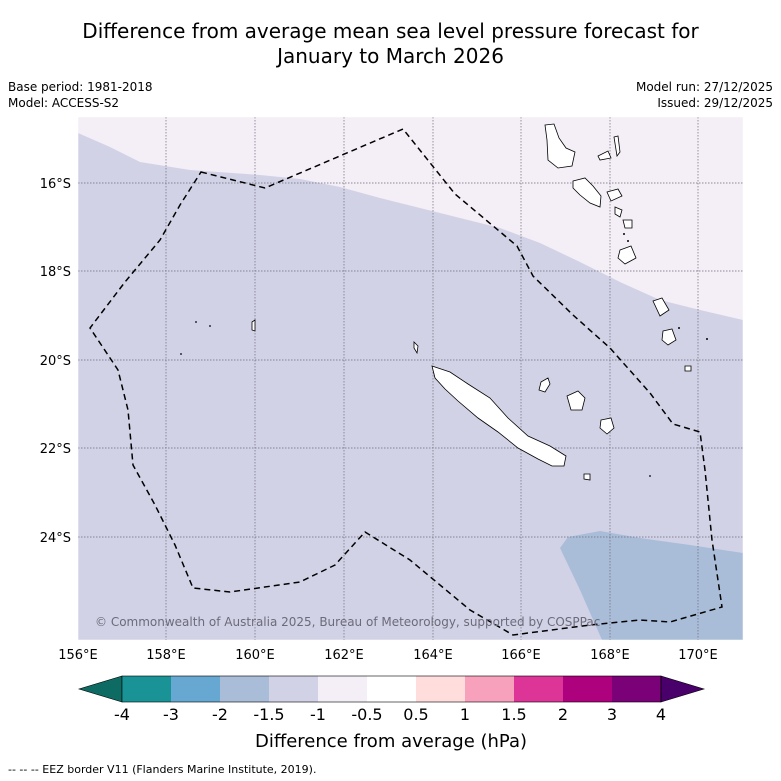 The image size is (781, 781). Describe the element at coordinates (612, 714) in the screenshot. I see `colorbar-tick-label: 3` at that location.